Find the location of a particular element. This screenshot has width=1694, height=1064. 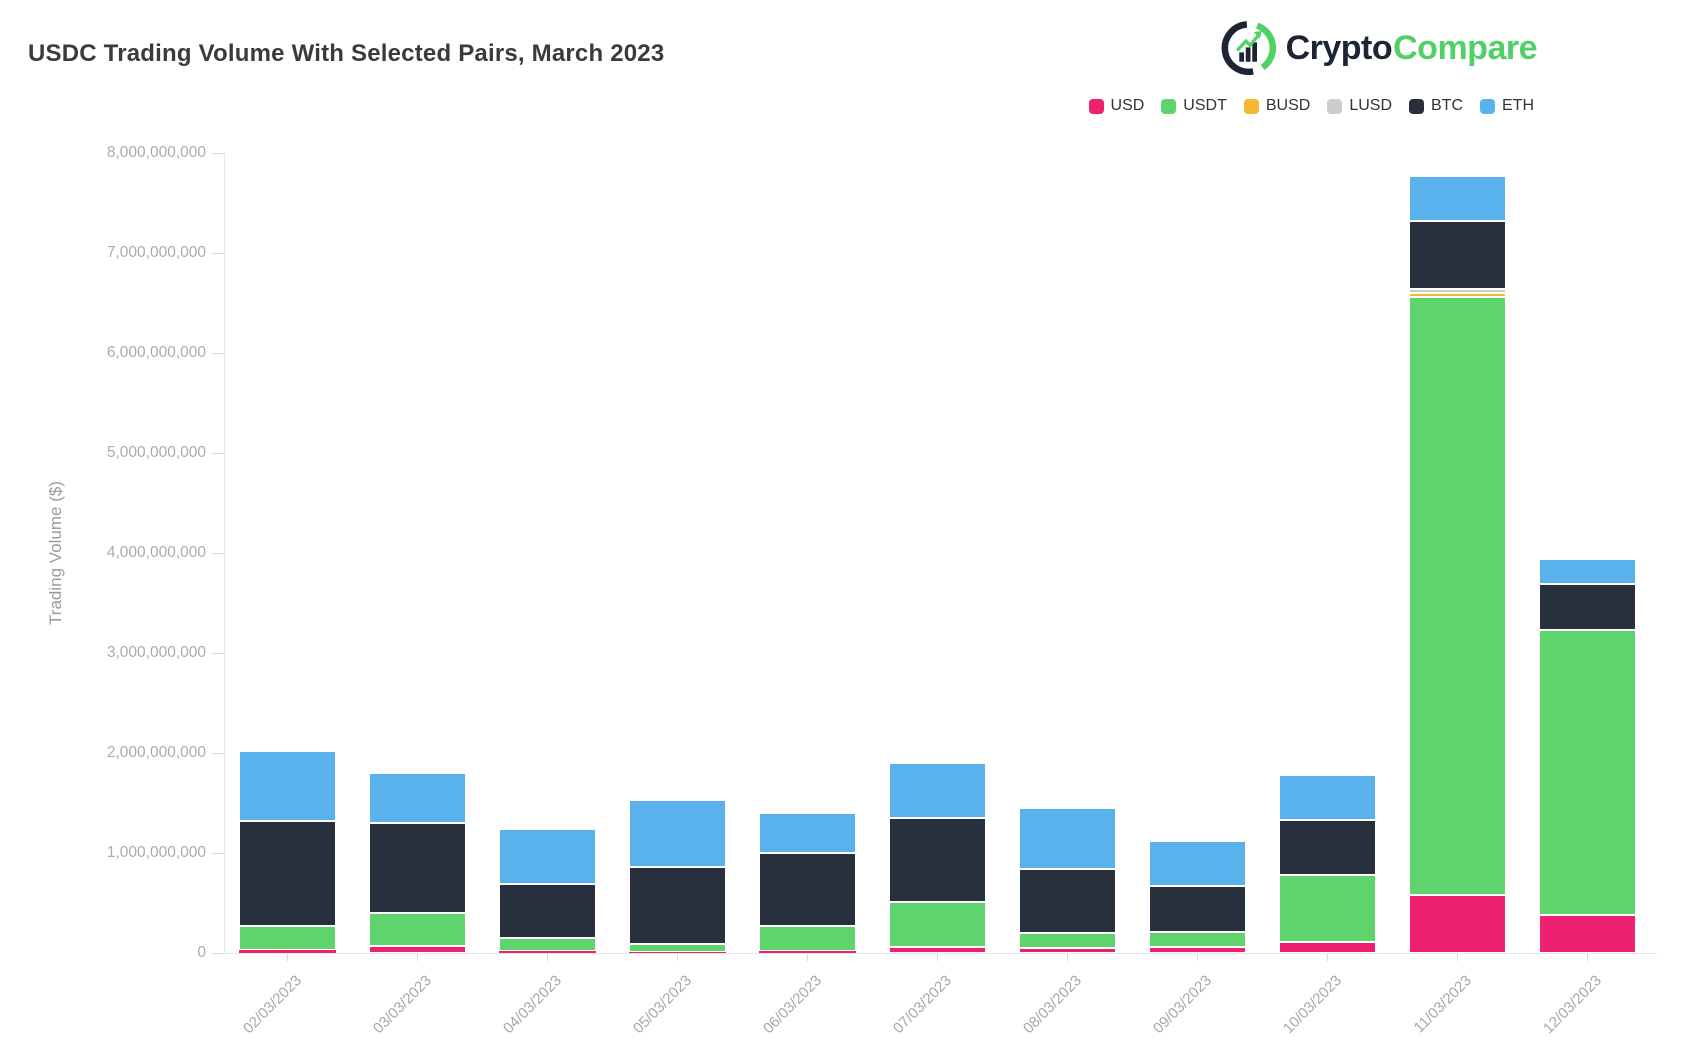

y-axis-tick-label: 1,000,000,000 is located at coordinates (156, 852).